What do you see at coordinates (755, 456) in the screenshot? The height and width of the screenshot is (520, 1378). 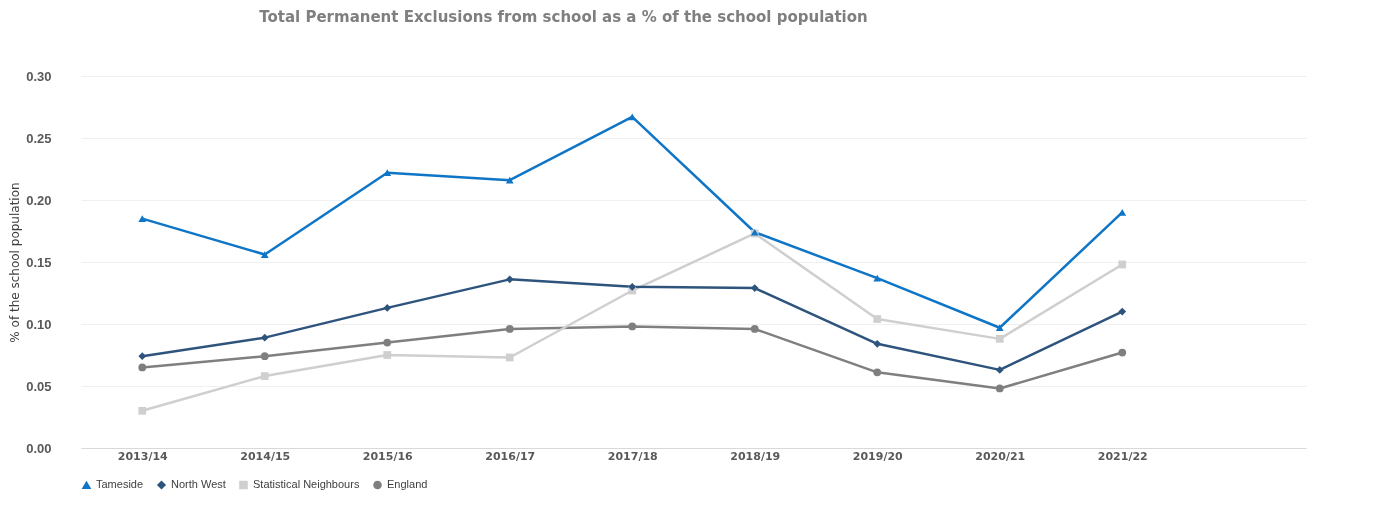 I see `x-tick-label: 2018/19` at bounding box center [755, 456].